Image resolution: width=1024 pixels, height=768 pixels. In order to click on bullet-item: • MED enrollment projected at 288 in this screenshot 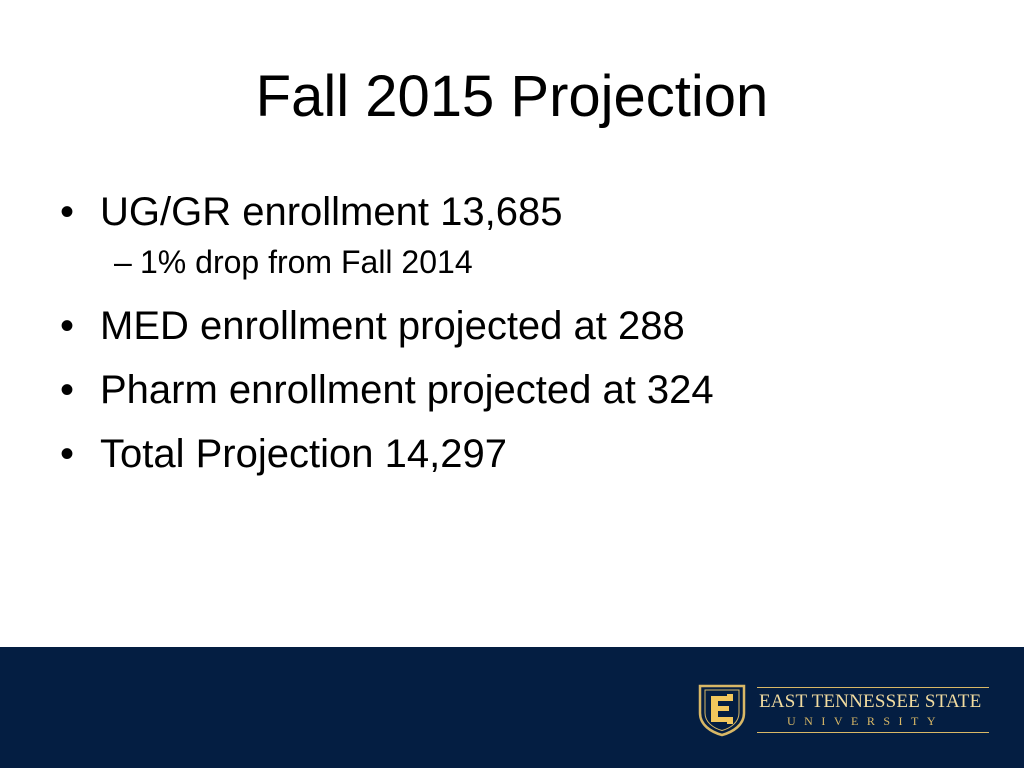, I will do `click(520, 332)`.